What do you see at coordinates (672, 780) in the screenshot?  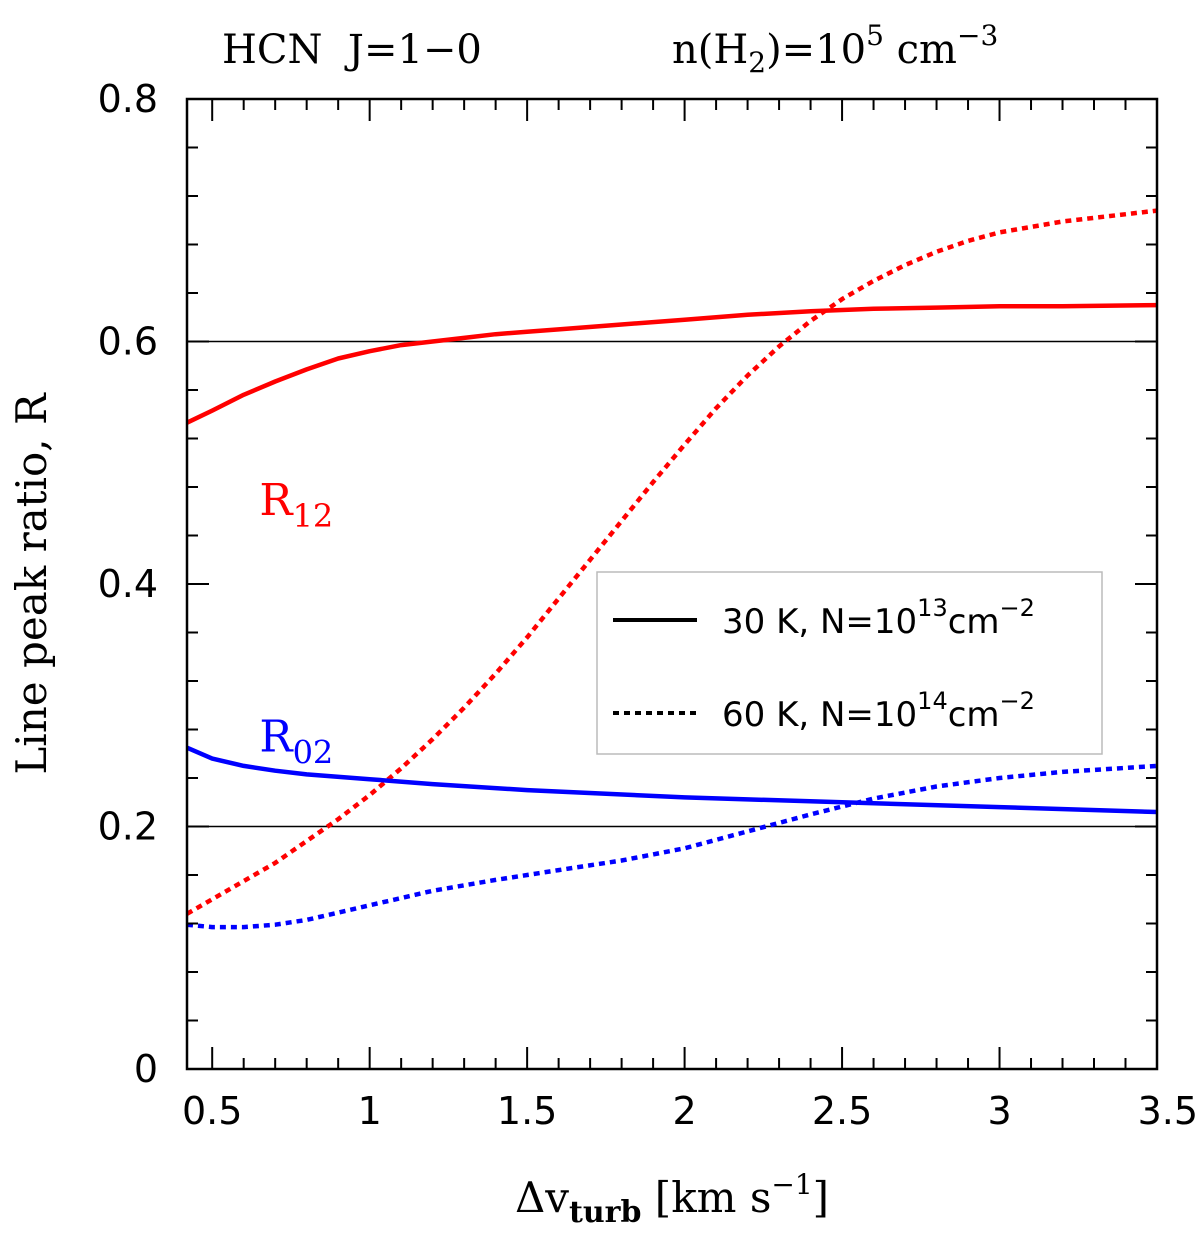 I see `series-r02-30-k` at bounding box center [672, 780].